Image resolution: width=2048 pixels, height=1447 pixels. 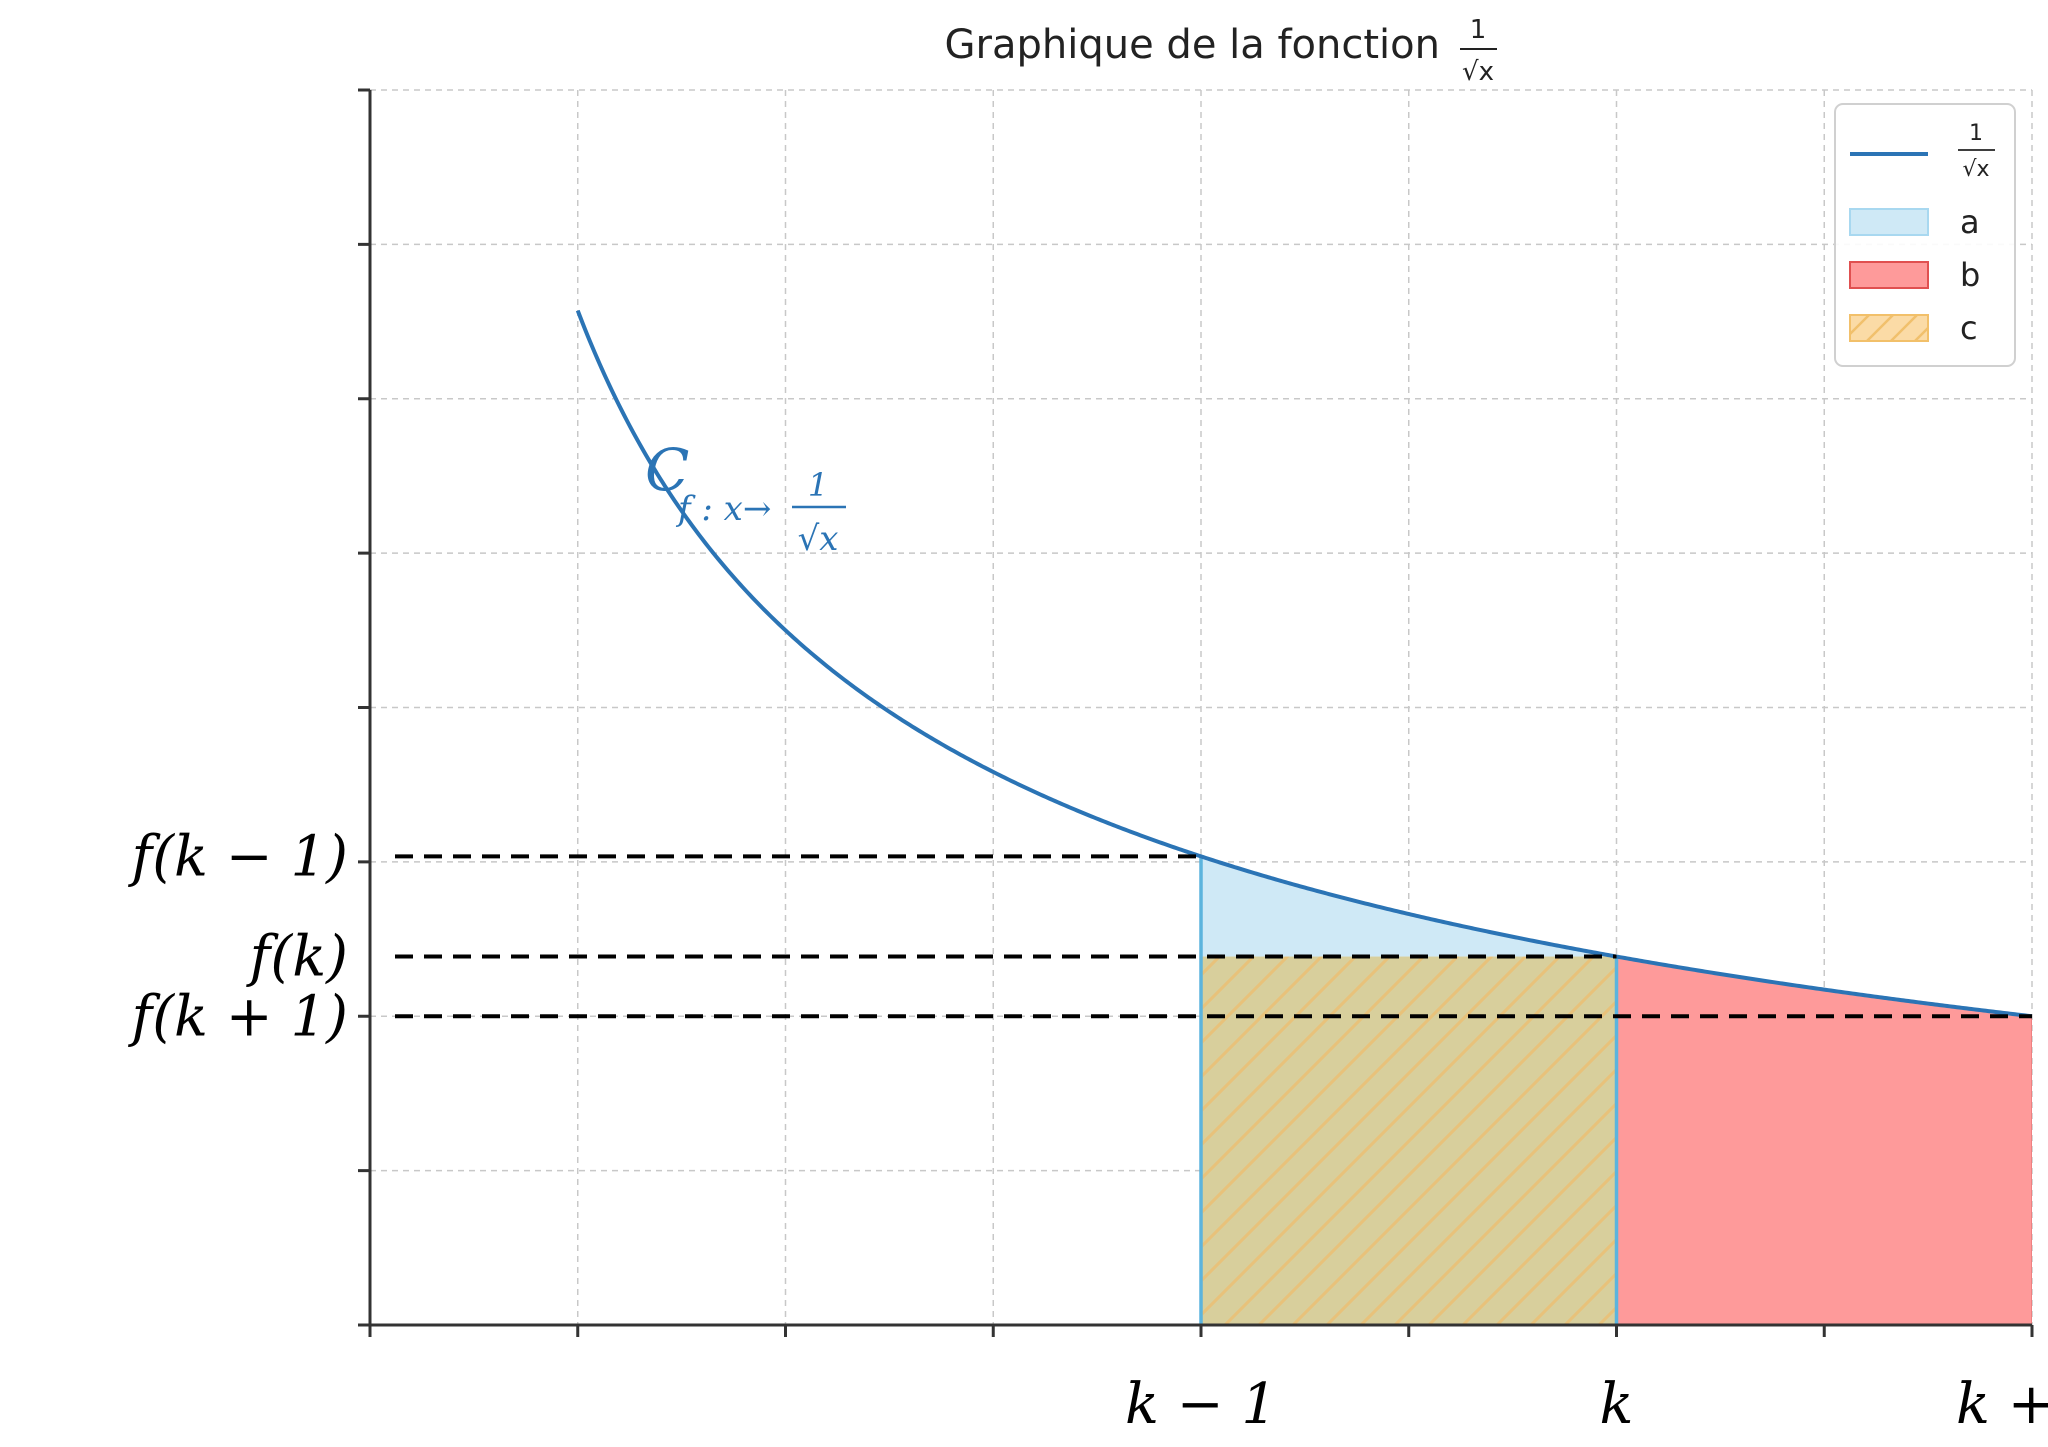 What do you see at coordinates (818, 485) in the screenshot?
I see `curve-label-numerator: 1` at bounding box center [818, 485].